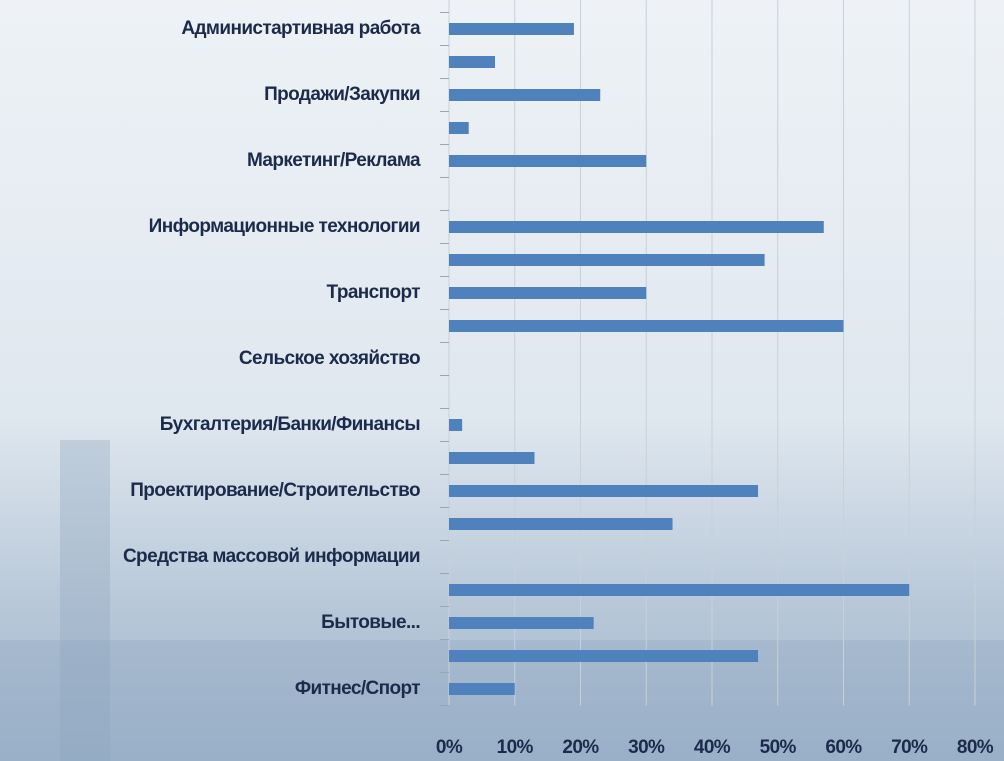  Describe the element at coordinates (580, 747) in the screenshot. I see `x-tick-label: 20%` at that location.